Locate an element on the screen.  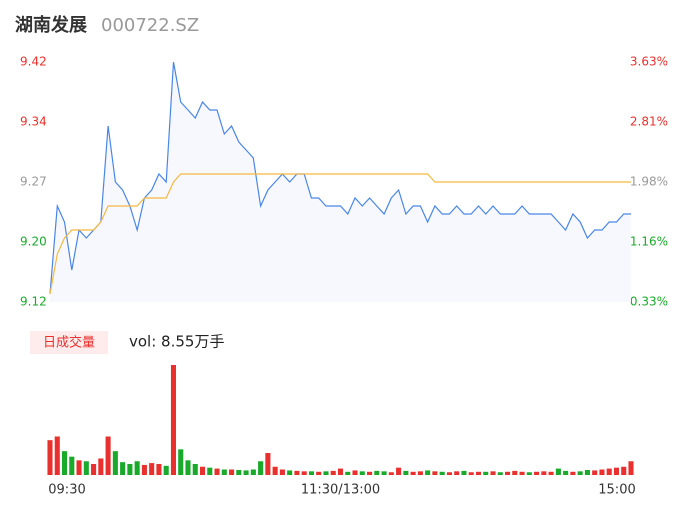
volume-tab-bg is located at coordinates (69, 342).